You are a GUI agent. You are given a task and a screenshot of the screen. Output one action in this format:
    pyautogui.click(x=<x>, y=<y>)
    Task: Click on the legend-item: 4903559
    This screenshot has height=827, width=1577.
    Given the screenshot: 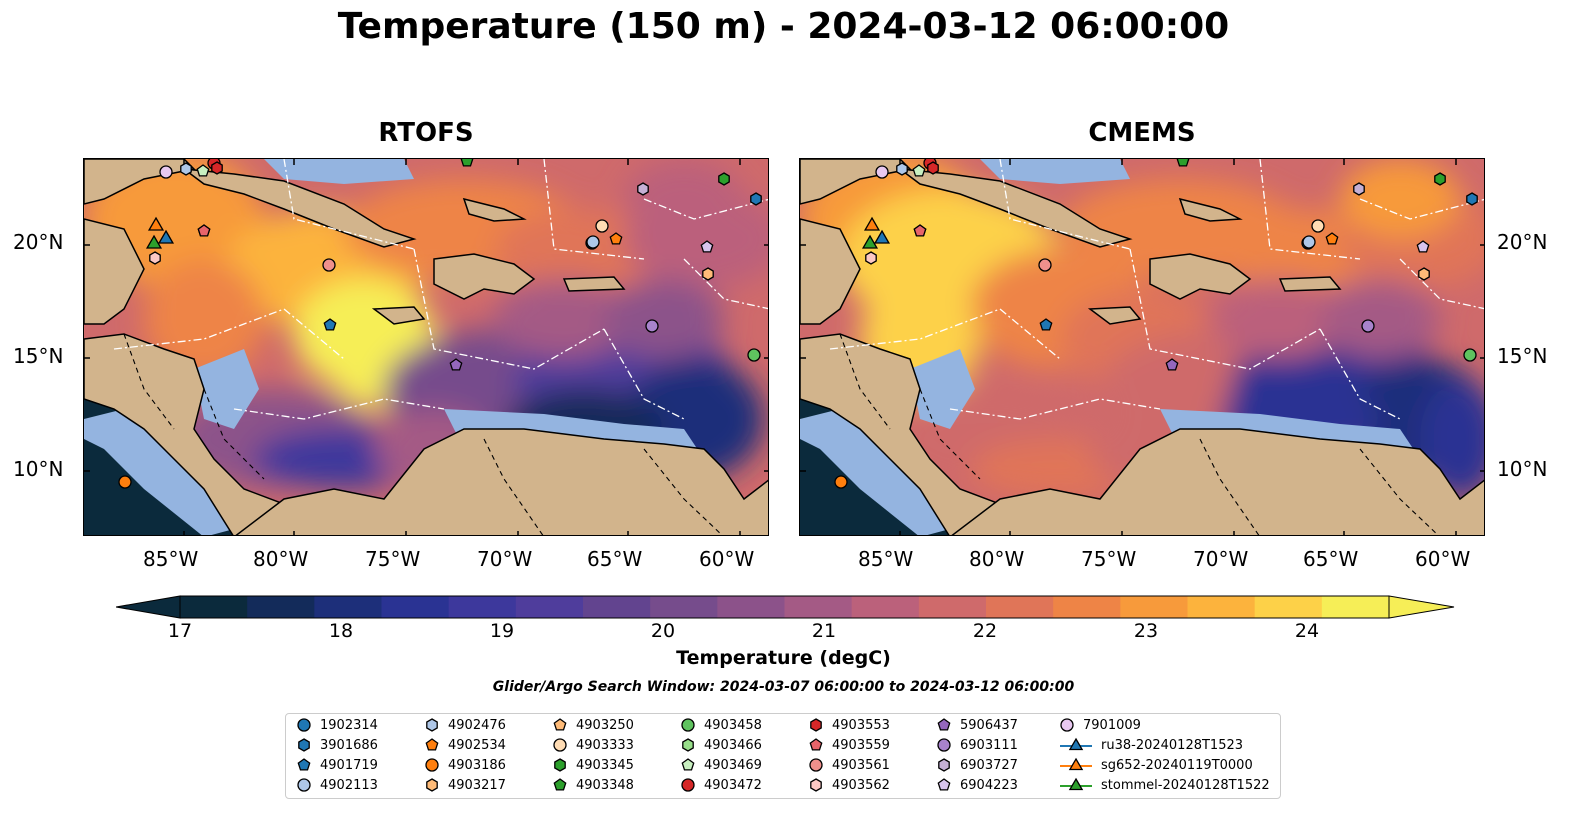 What is the action you would take?
    pyautogui.click(x=849, y=745)
    